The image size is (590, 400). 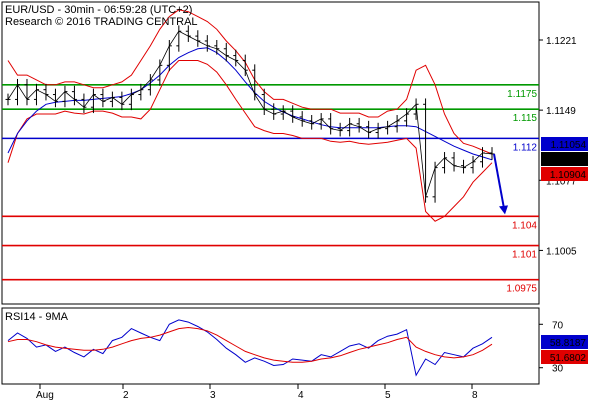 I want to click on date-axis-label: 5, so click(x=388, y=395).